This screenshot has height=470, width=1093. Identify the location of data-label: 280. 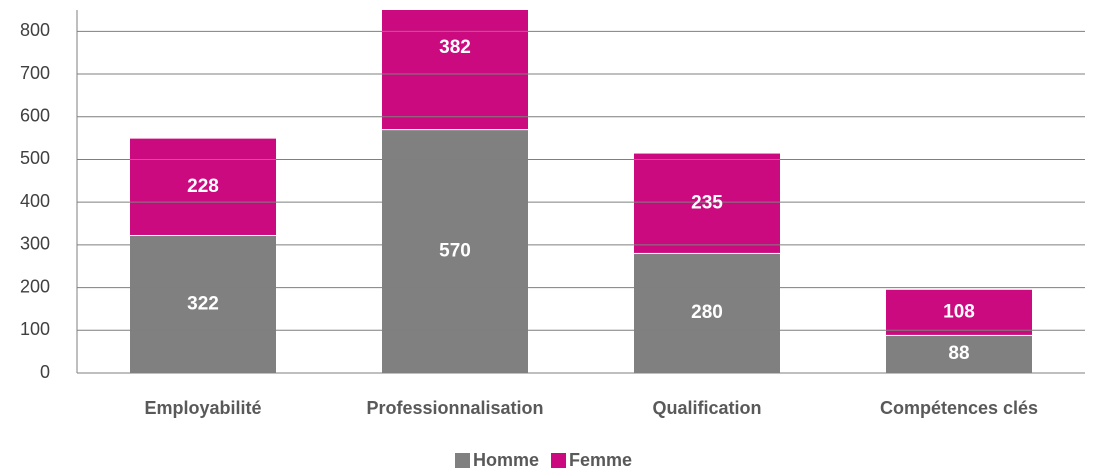
(707, 312).